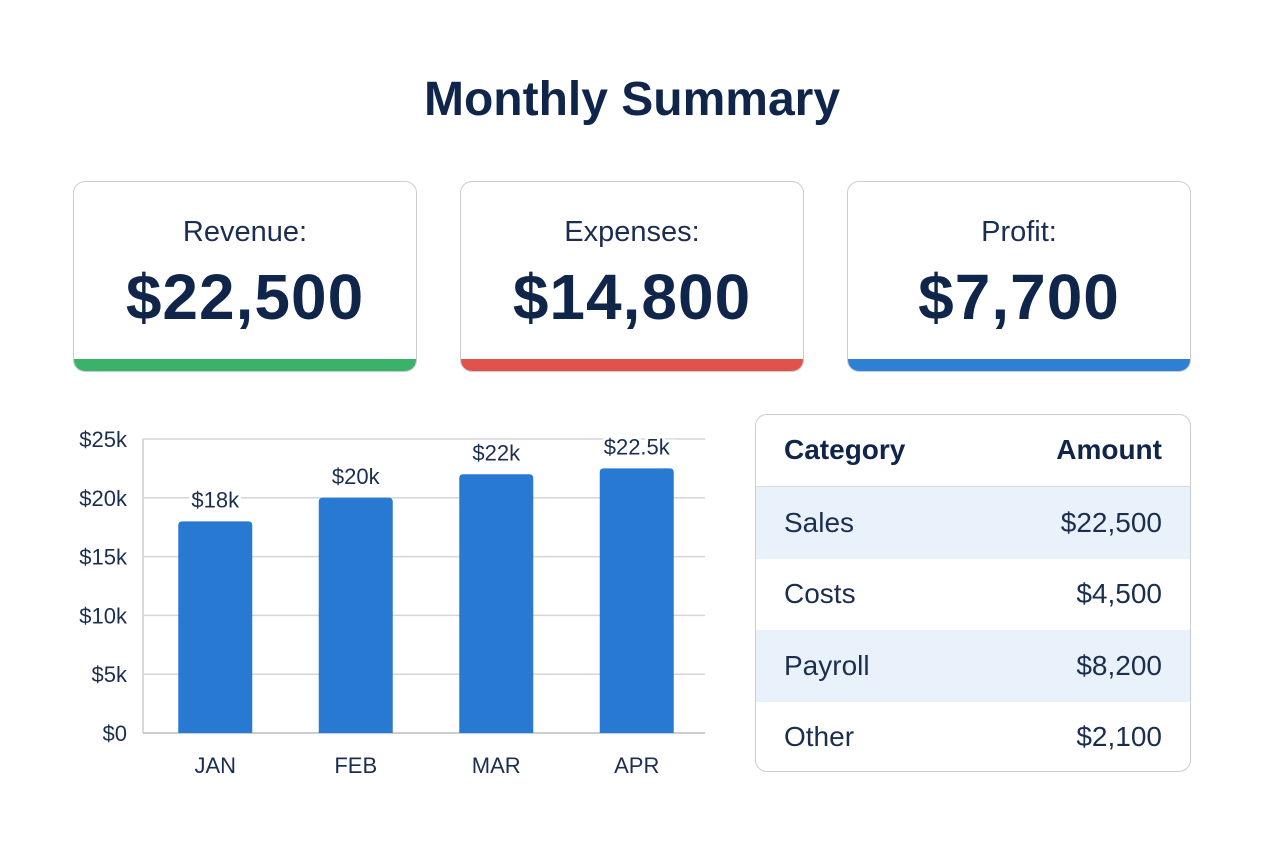 Image resolution: width=1264 pixels, height=848 pixels. What do you see at coordinates (245, 297) in the screenshot?
I see `card-value: $22,500` at bounding box center [245, 297].